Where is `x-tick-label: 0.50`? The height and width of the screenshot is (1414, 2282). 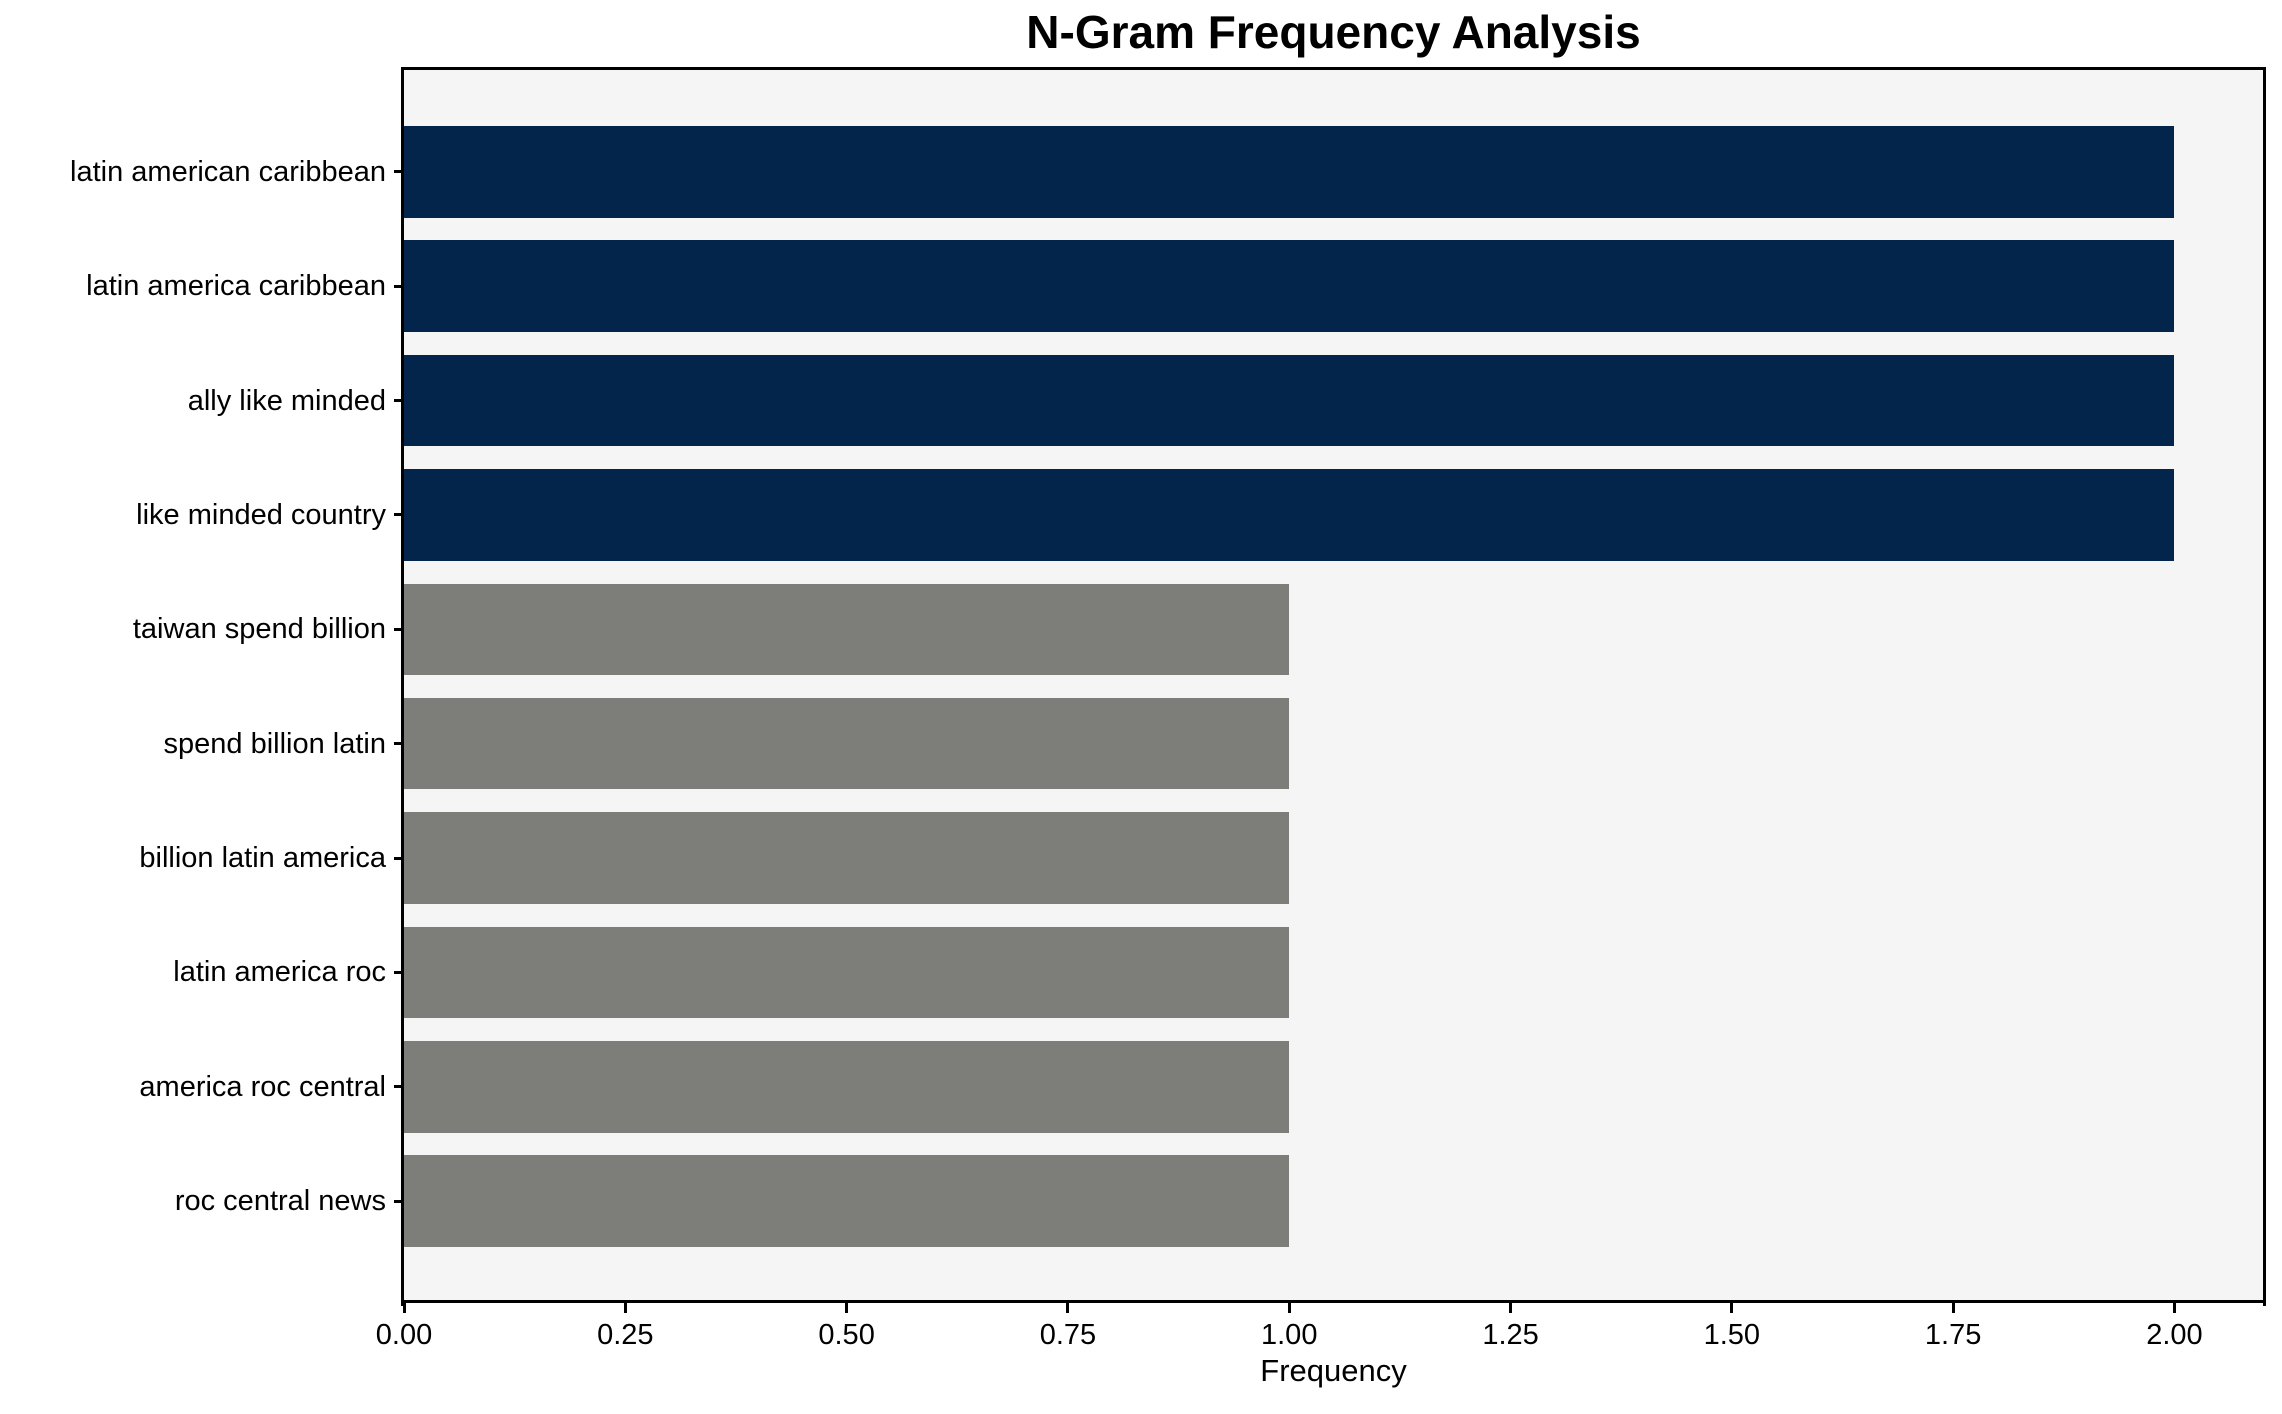 x-tick-label: 0.50 is located at coordinates (846, 1335).